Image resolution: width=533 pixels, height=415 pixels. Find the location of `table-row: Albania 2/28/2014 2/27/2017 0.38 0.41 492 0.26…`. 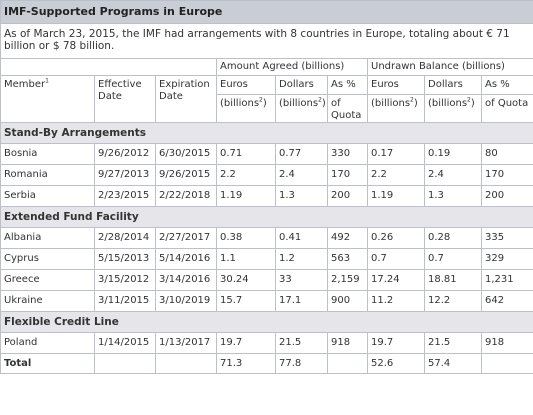

table-row: Albania 2/28/2014 2/27/2017 0.38 0.41 492 0.26… is located at coordinates (266, 238).